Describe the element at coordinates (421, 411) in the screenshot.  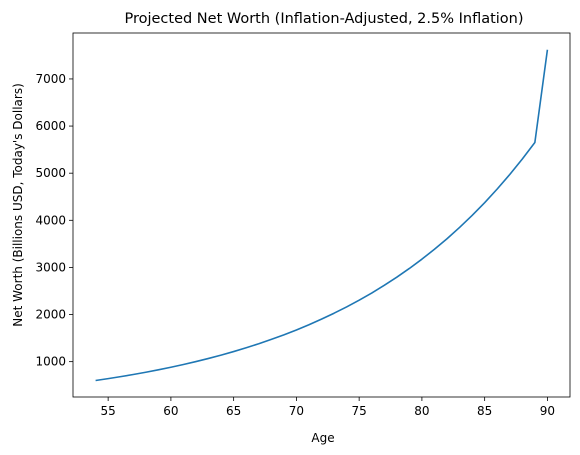
I see `x-tick-label: 80` at that location.